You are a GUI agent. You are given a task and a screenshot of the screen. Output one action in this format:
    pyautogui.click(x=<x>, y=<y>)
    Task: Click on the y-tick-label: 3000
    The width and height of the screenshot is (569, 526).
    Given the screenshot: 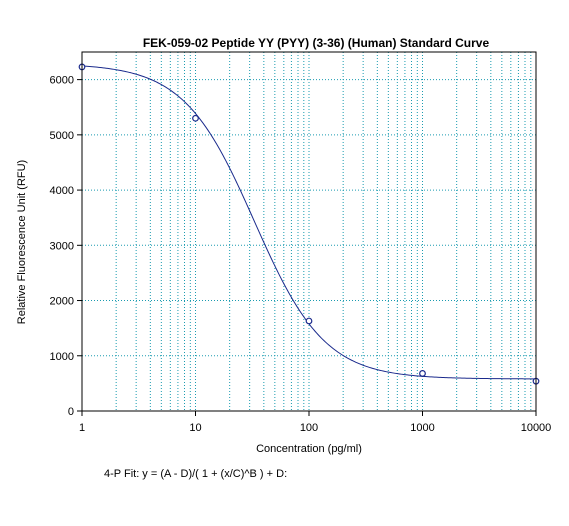 What is the action you would take?
    pyautogui.click(x=62, y=246)
    